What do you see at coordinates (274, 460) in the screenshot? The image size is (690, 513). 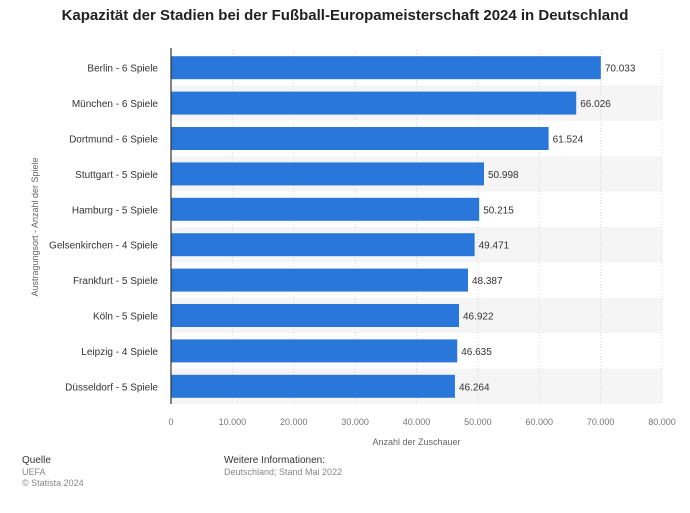 I see `info-heading: Weitere Informationen:` at bounding box center [274, 460].